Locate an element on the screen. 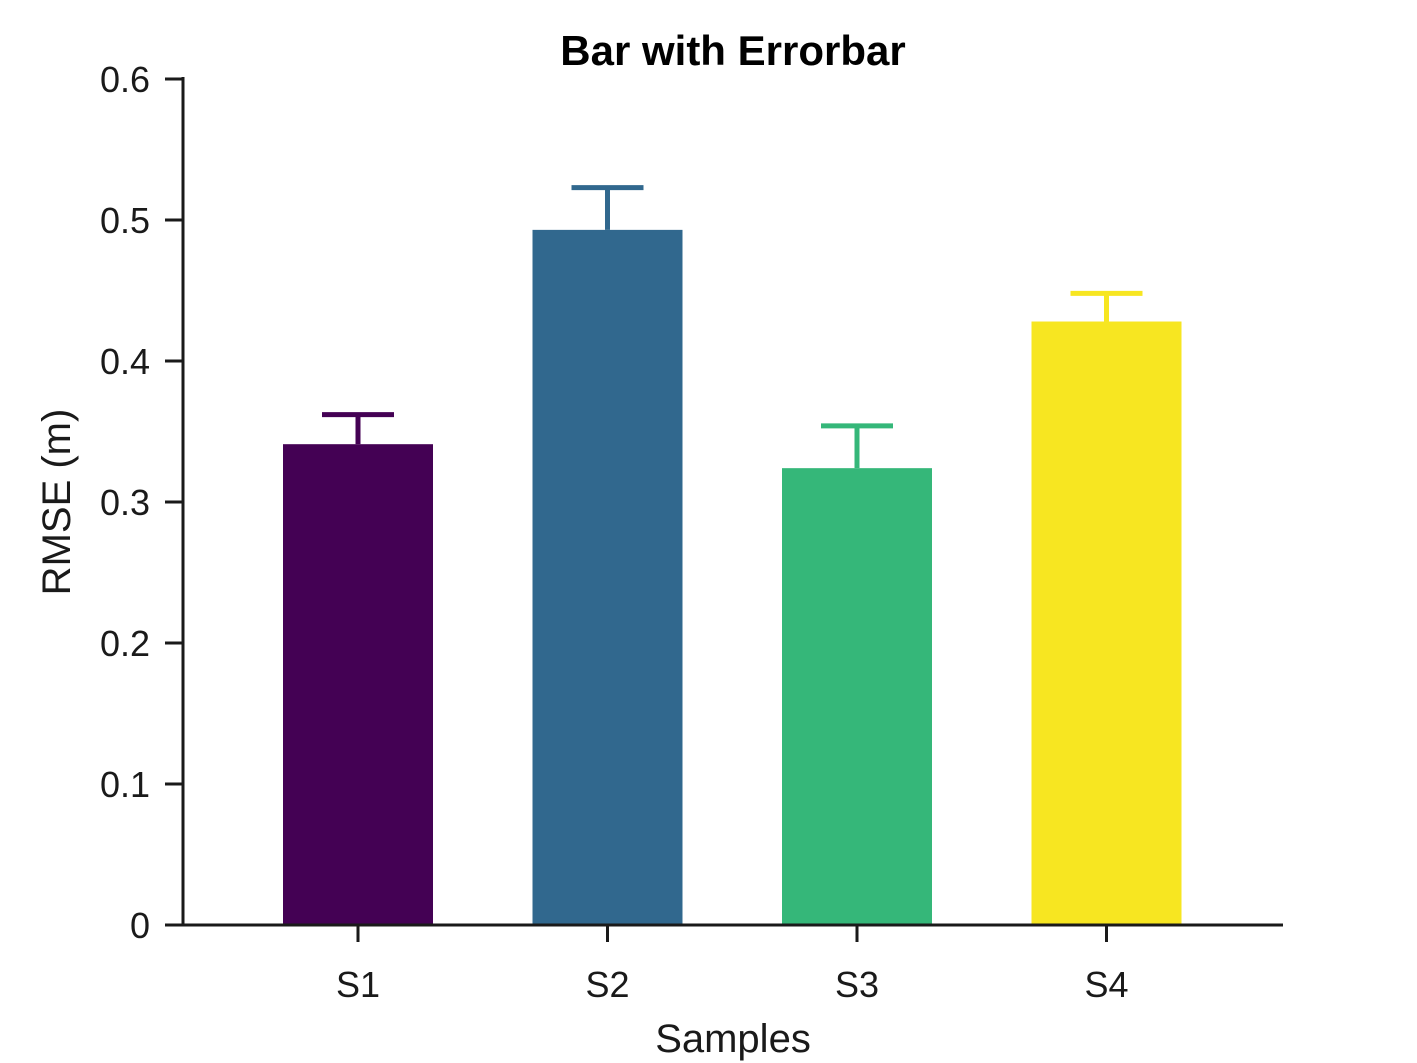 This screenshot has height=1063, width=1417. y-tick-label: 0.6 is located at coordinates (125, 79).